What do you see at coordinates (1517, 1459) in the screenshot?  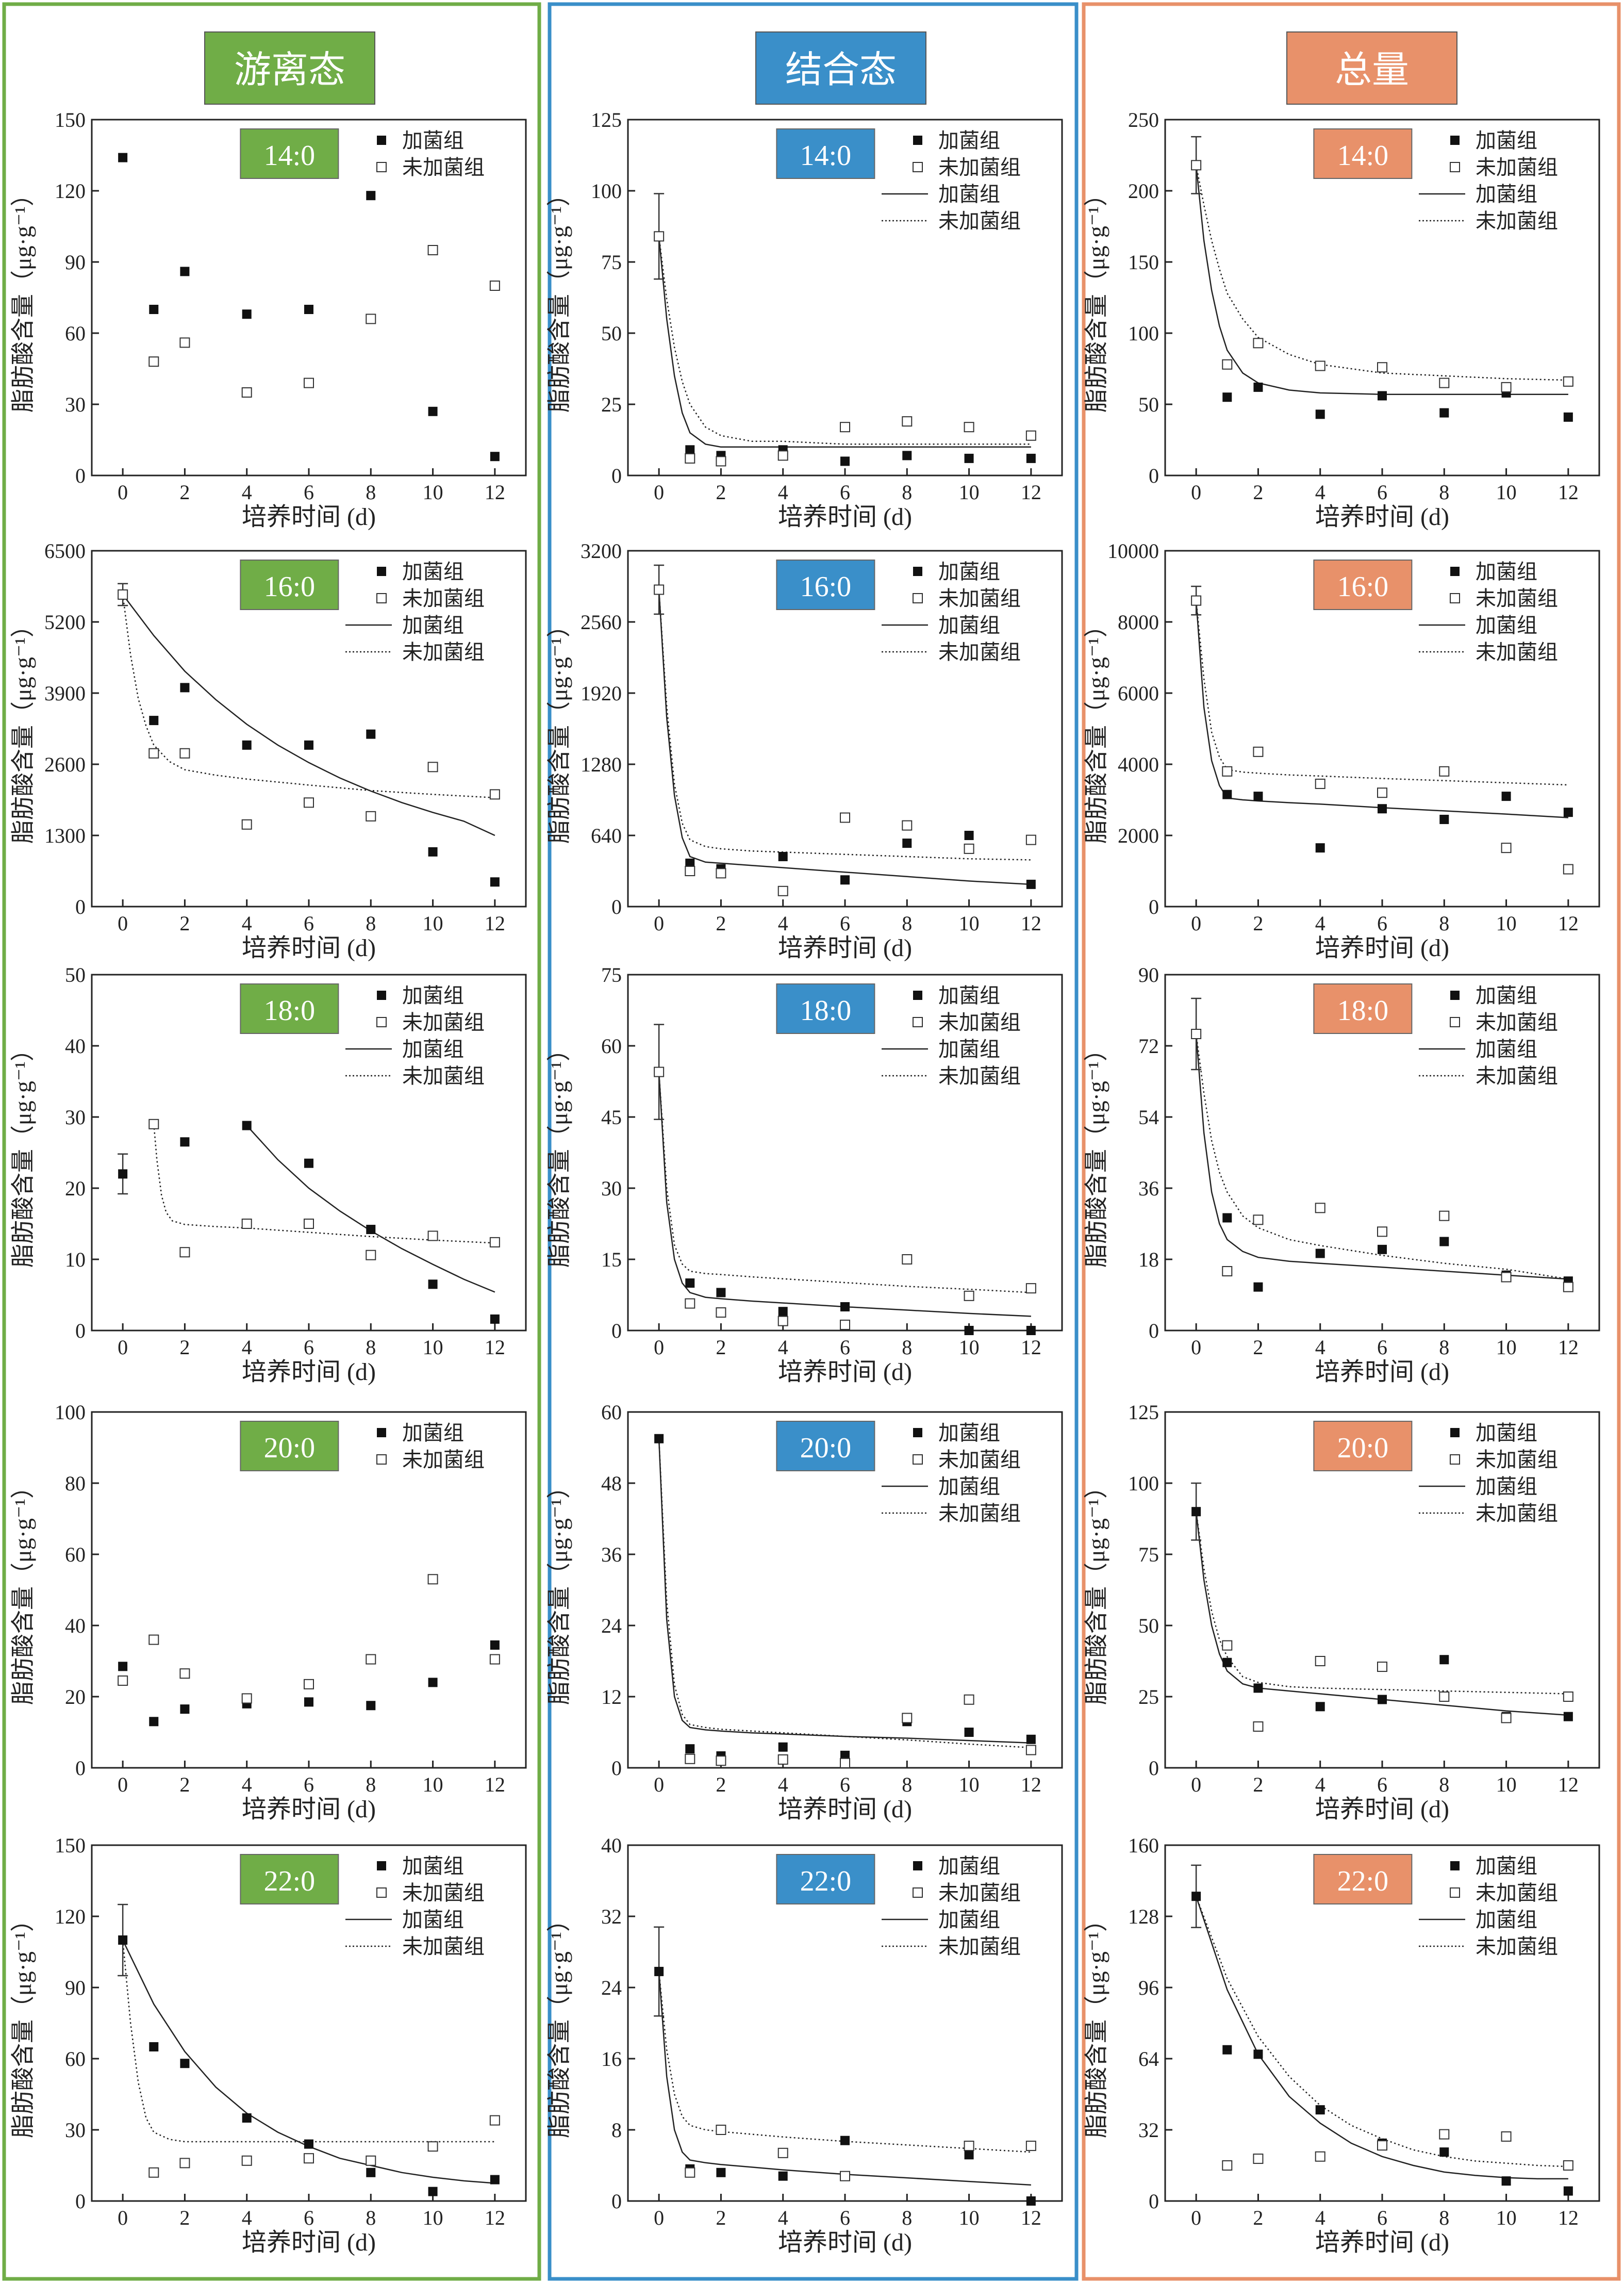 I see `total-20-legend-label: 未加菌组` at bounding box center [1517, 1459].